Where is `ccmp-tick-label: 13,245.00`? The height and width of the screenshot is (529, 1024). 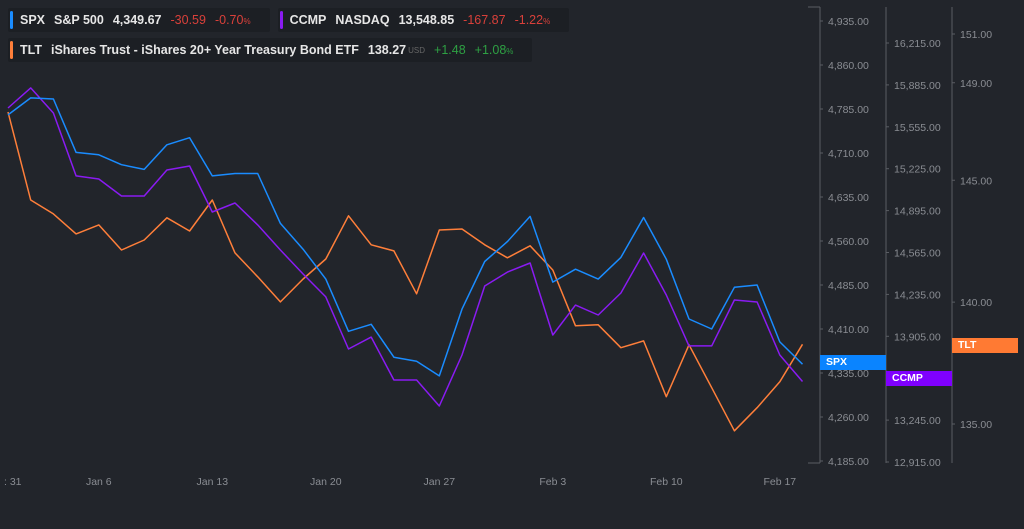
ccmp-tick-label: 13,245.00 is located at coordinates (917, 421).